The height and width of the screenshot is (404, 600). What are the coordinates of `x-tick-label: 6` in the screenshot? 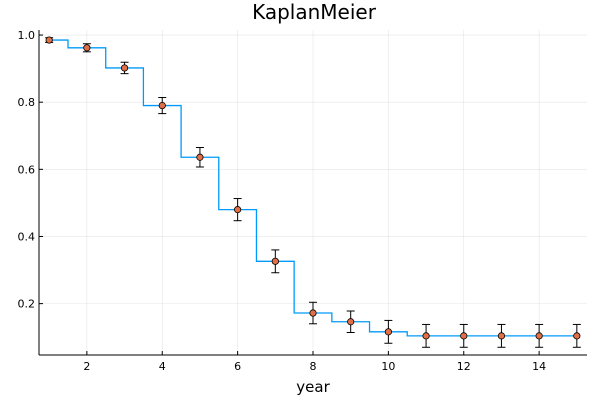 It's located at (237, 366).